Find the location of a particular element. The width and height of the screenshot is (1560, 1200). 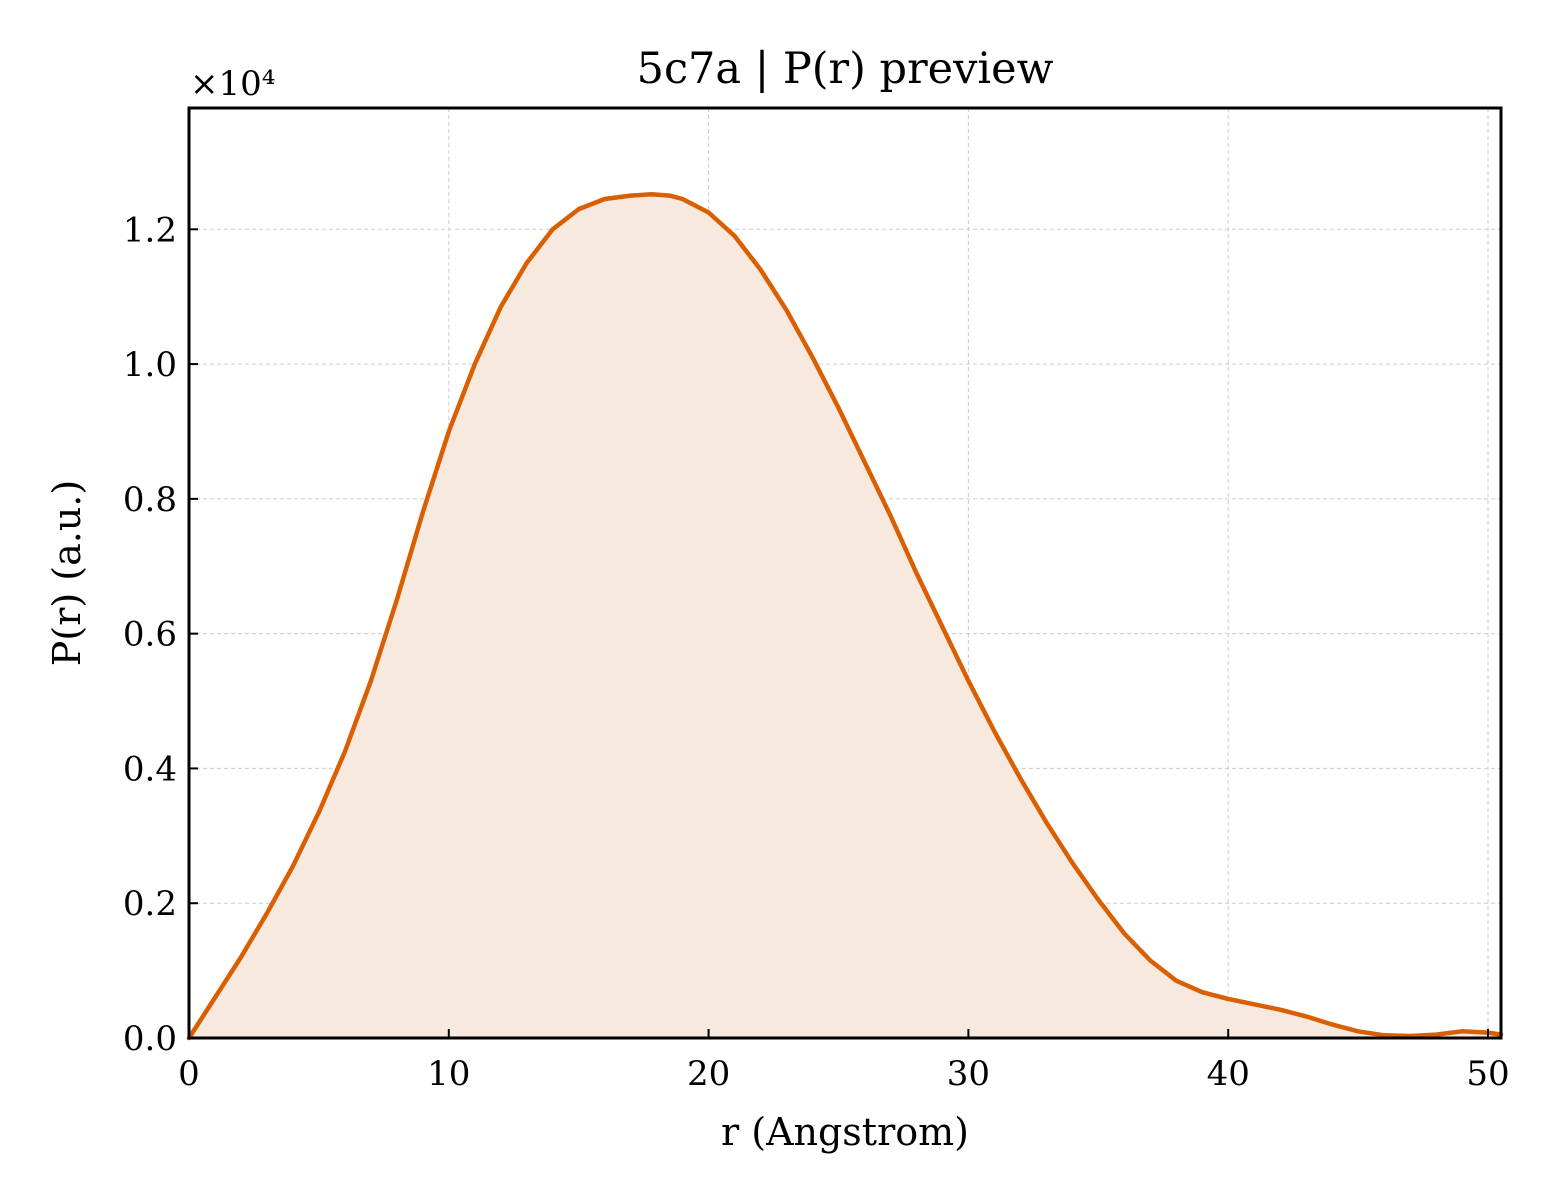

chart-title: 5c7a | P(r) preview is located at coordinates (845, 69).